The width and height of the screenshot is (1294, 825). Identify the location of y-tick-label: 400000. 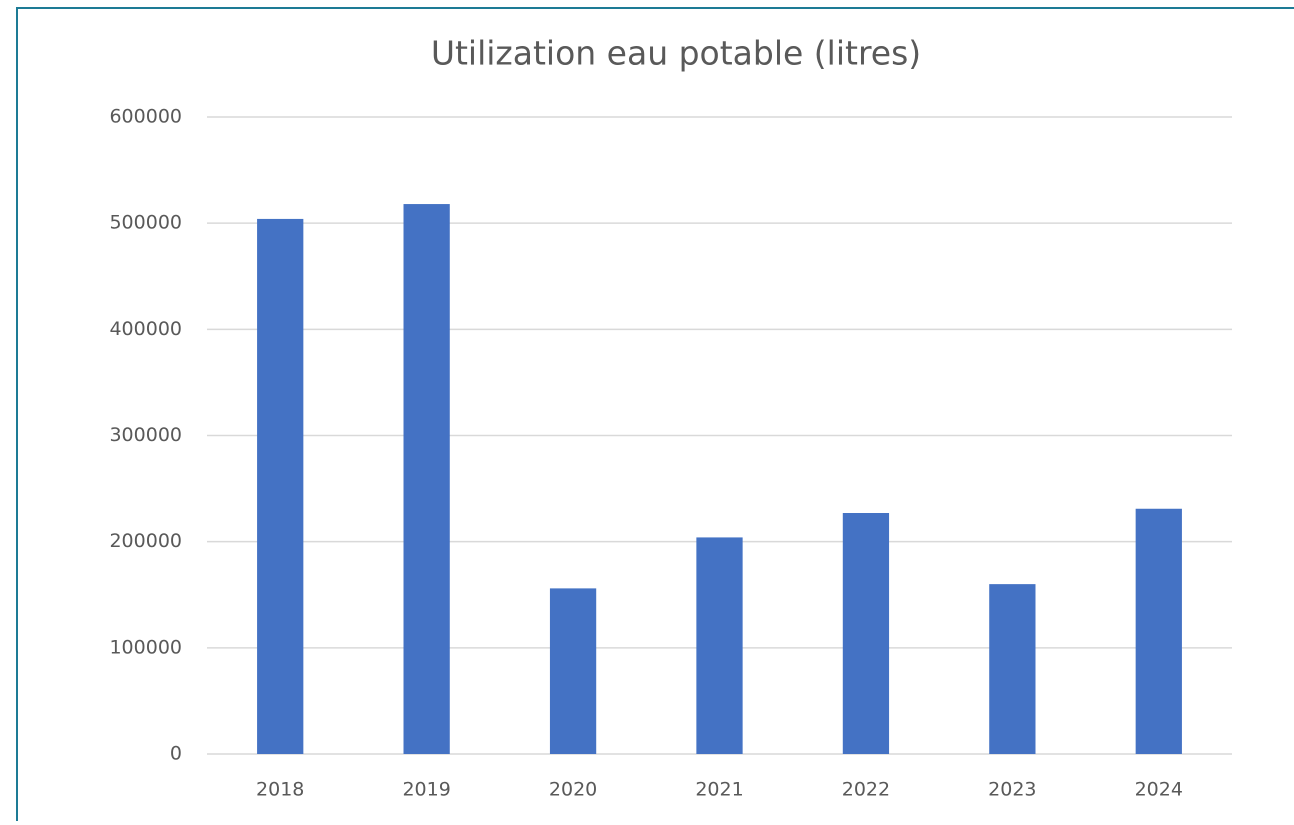
(145, 329).